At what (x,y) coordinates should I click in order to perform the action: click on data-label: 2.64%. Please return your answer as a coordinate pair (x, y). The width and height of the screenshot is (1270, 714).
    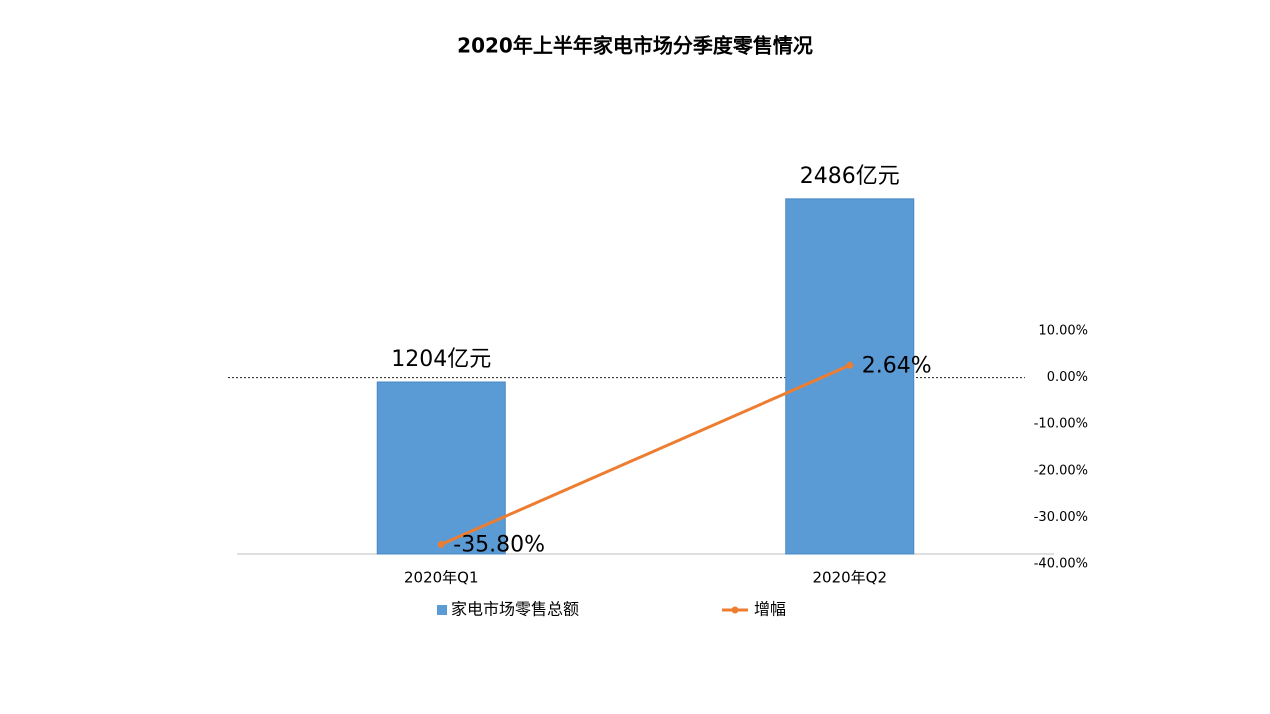
    Looking at the image, I should click on (897, 365).